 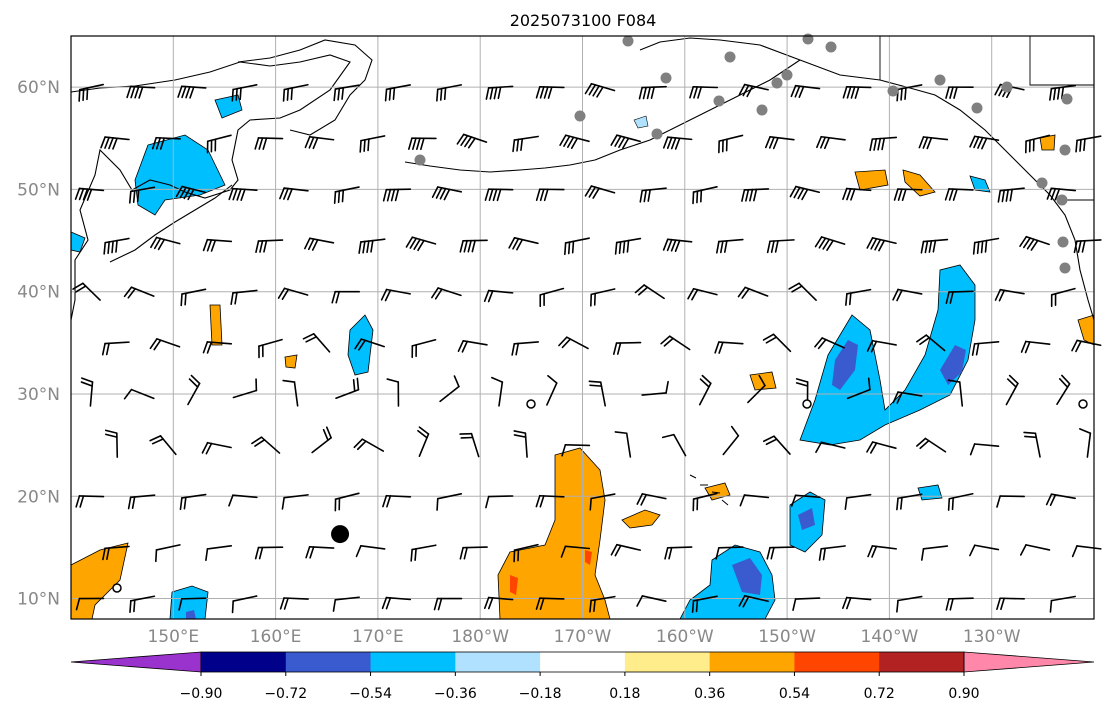 What do you see at coordinates (117, 588) in the screenshot?
I see `calm-circle` at bounding box center [117, 588].